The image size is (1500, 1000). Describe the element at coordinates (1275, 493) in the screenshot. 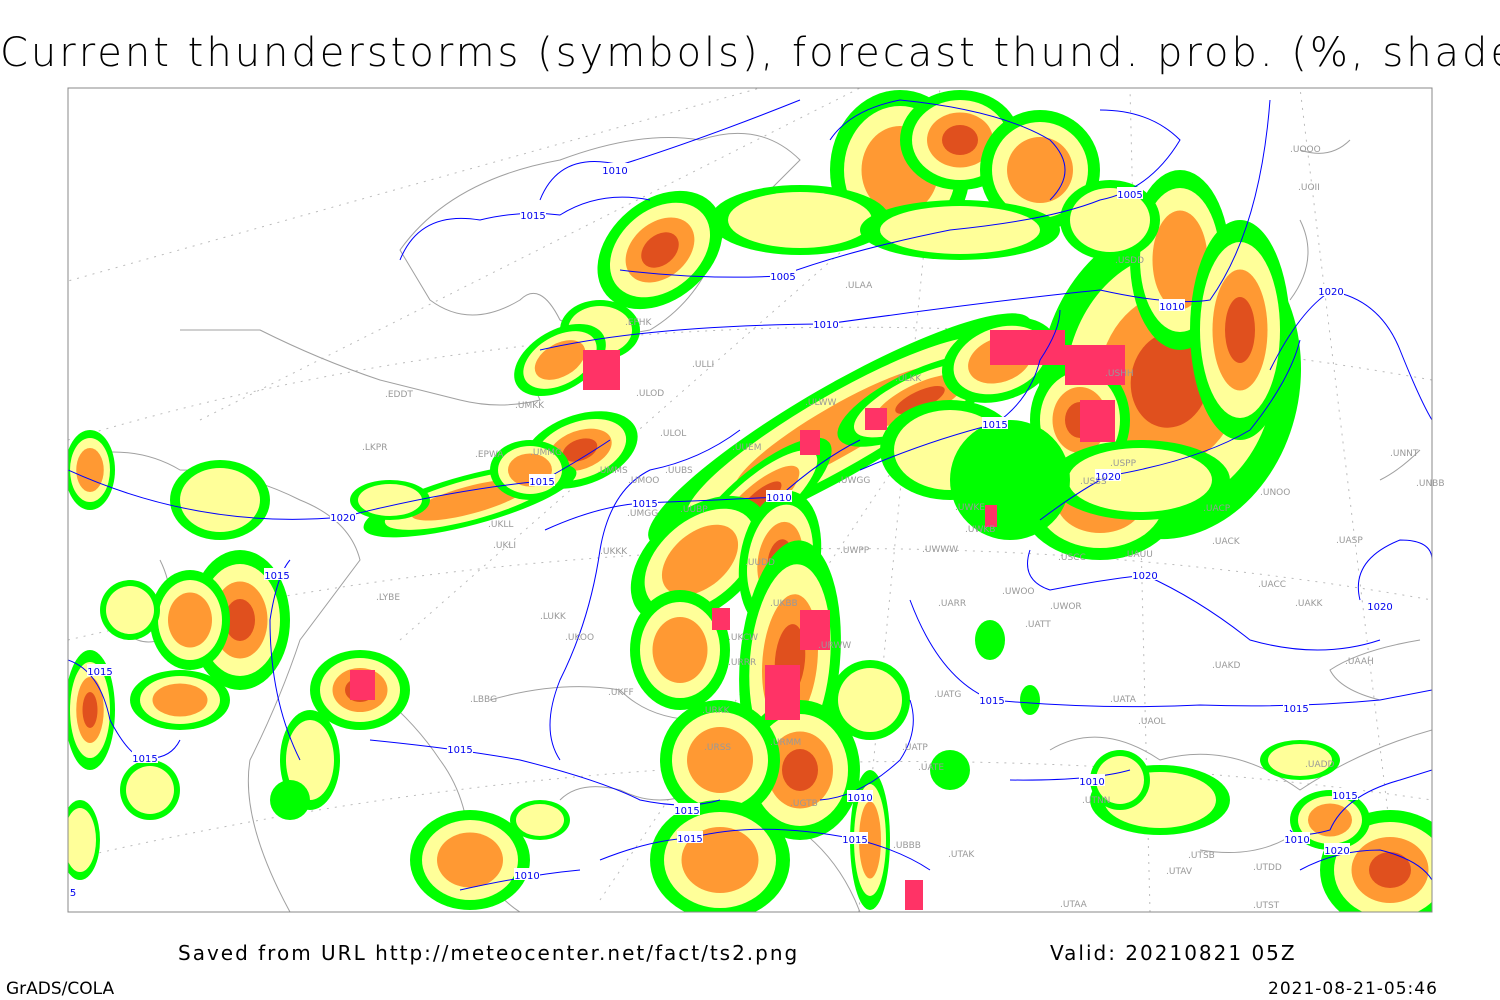

I see `station-label: .UNOO` at that location.